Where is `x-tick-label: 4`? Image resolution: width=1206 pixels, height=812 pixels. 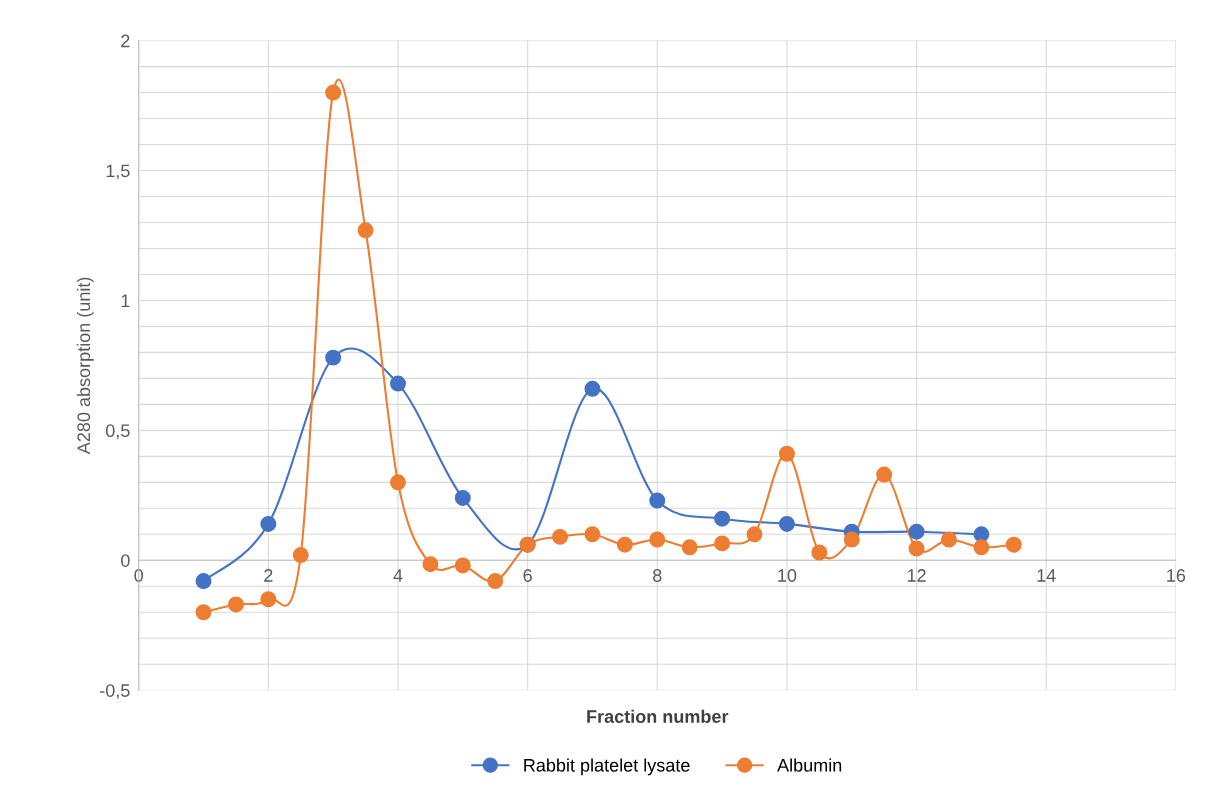
x-tick-label: 4 is located at coordinates (398, 575).